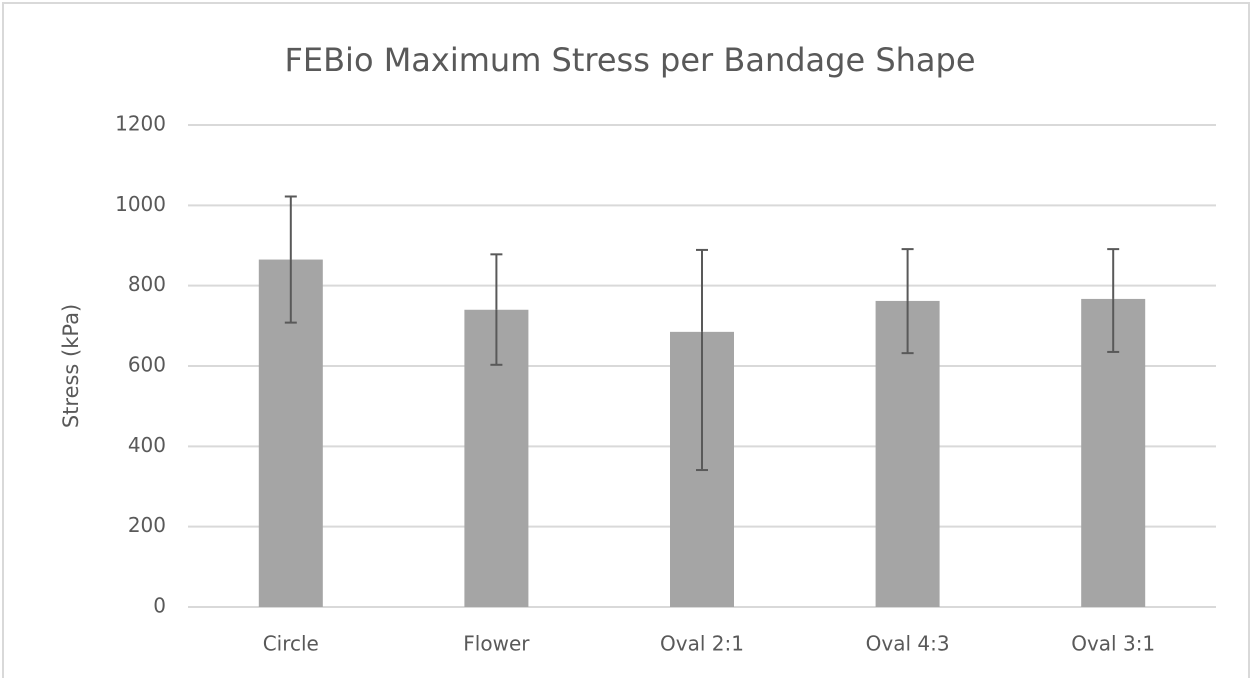 Image resolution: width=1251 pixels, height=678 pixels. Describe the element at coordinates (140, 204) in the screenshot. I see `y-tick-label: 1000` at that location.